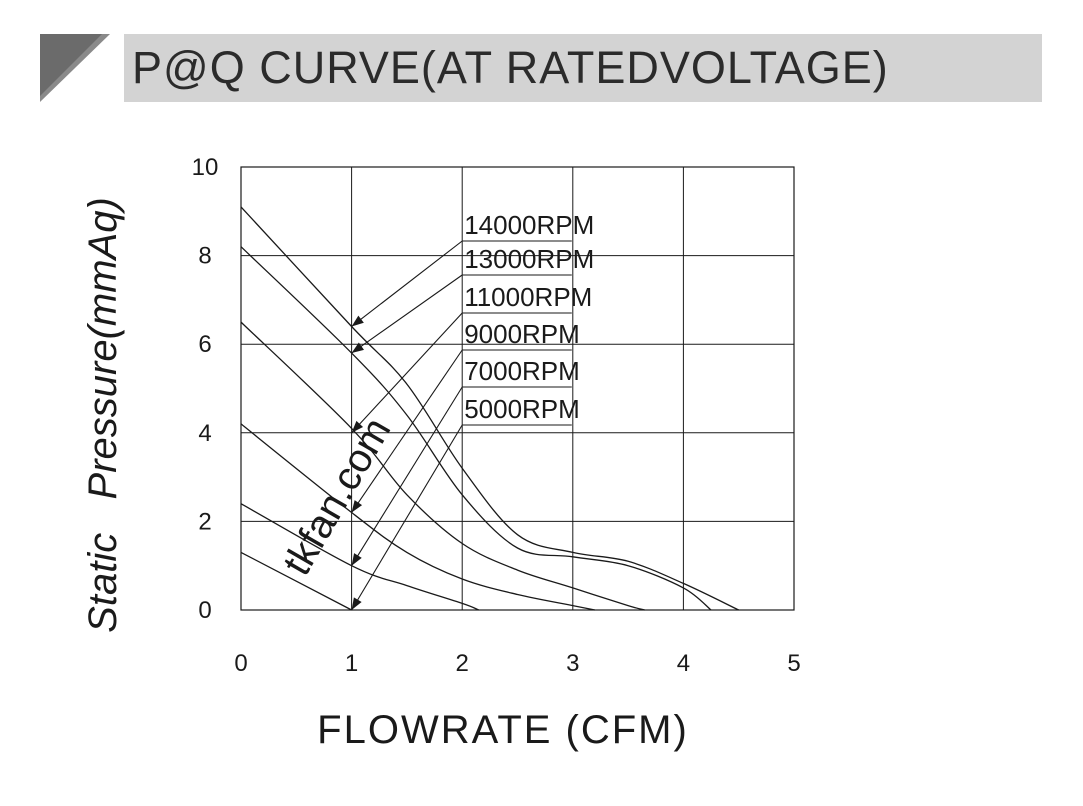  I want to click on rpm-label: 13000RPM, so click(529, 259).